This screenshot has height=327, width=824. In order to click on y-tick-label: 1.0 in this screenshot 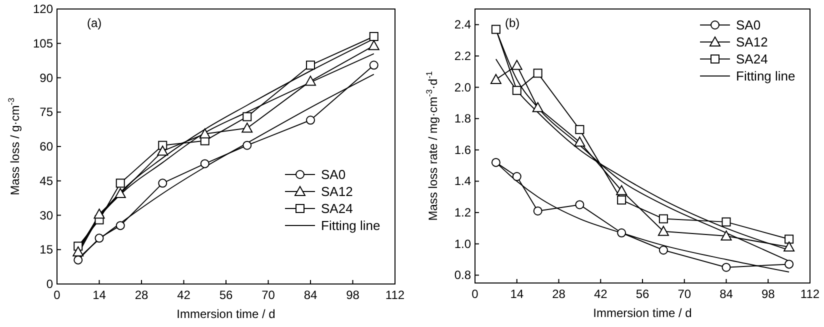, I will do `click(463, 243)`.